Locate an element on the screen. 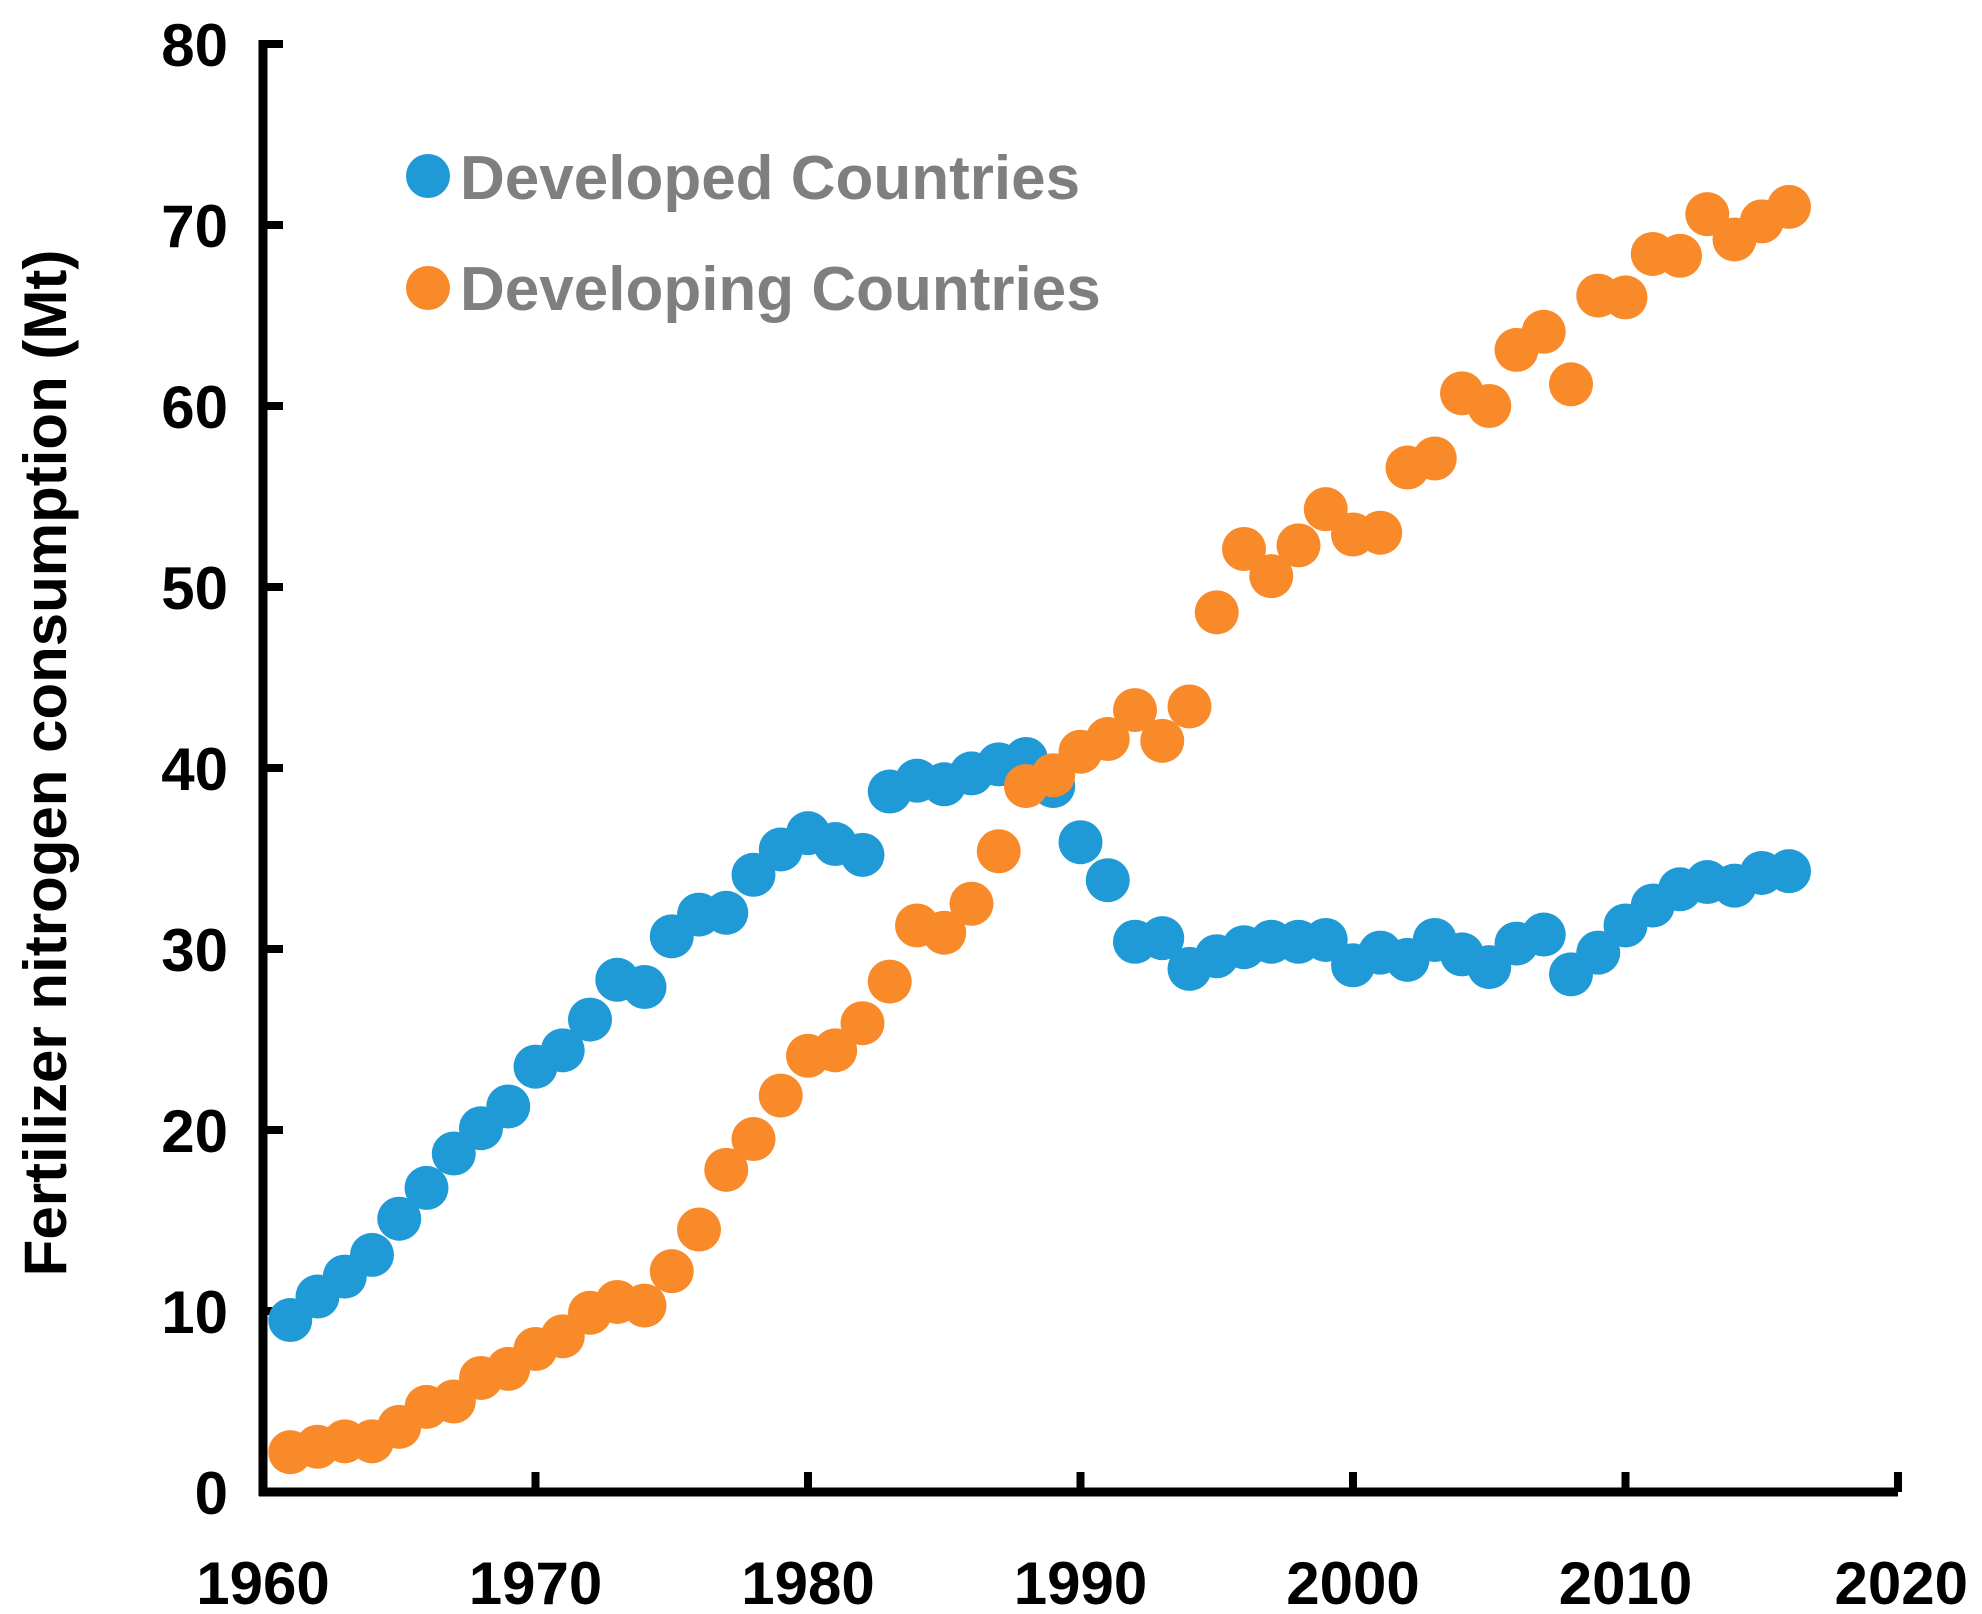 The image size is (1982, 1614). legend-label-developing: Developing Countries is located at coordinates (780, 289).